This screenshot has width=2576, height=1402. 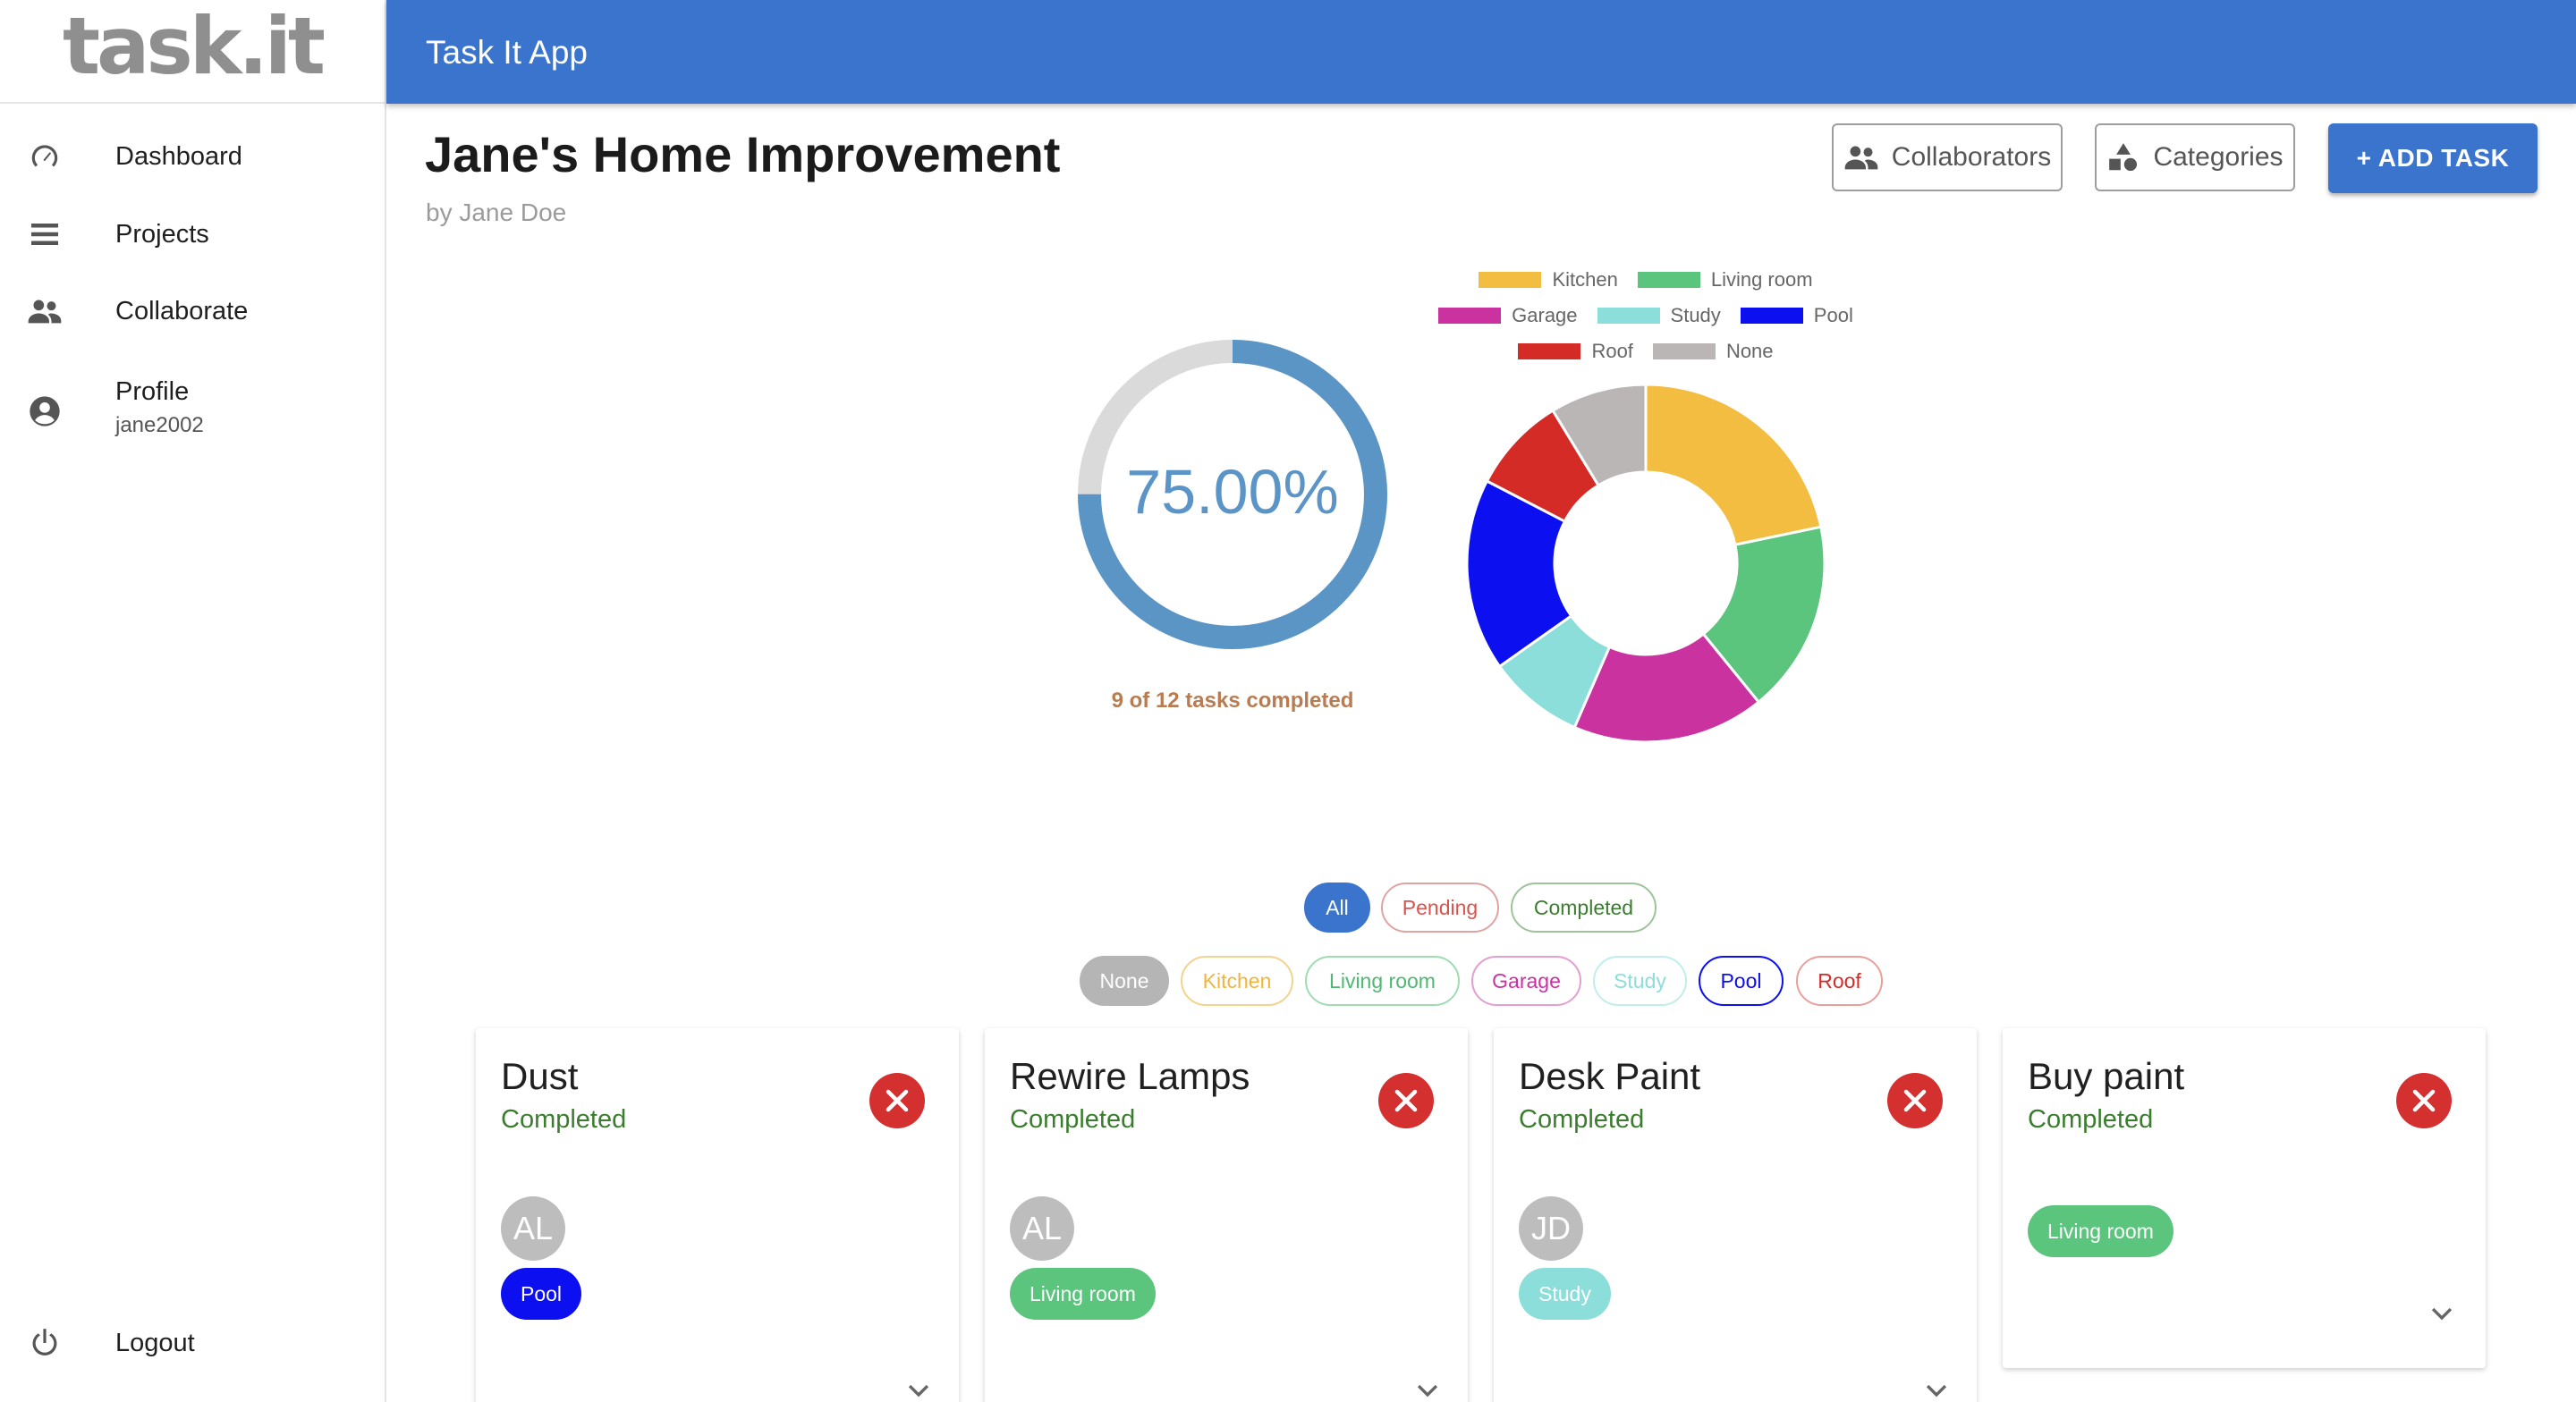 What do you see at coordinates (1337, 908) in the screenshot?
I see `filter-chip-all: All` at bounding box center [1337, 908].